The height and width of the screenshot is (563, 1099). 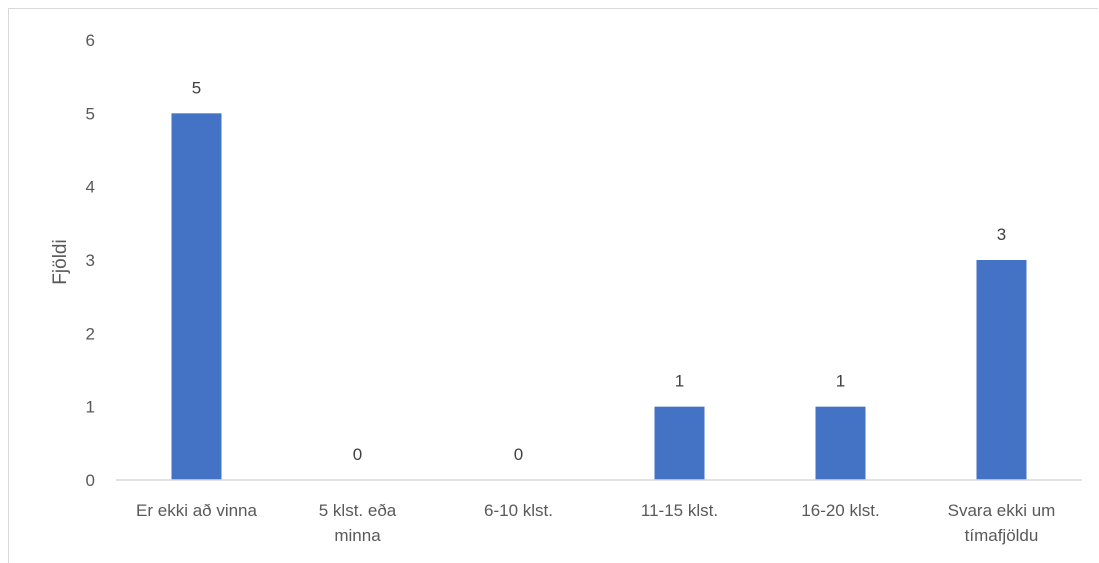 I want to click on y-tick-label: 3, so click(x=90, y=260).